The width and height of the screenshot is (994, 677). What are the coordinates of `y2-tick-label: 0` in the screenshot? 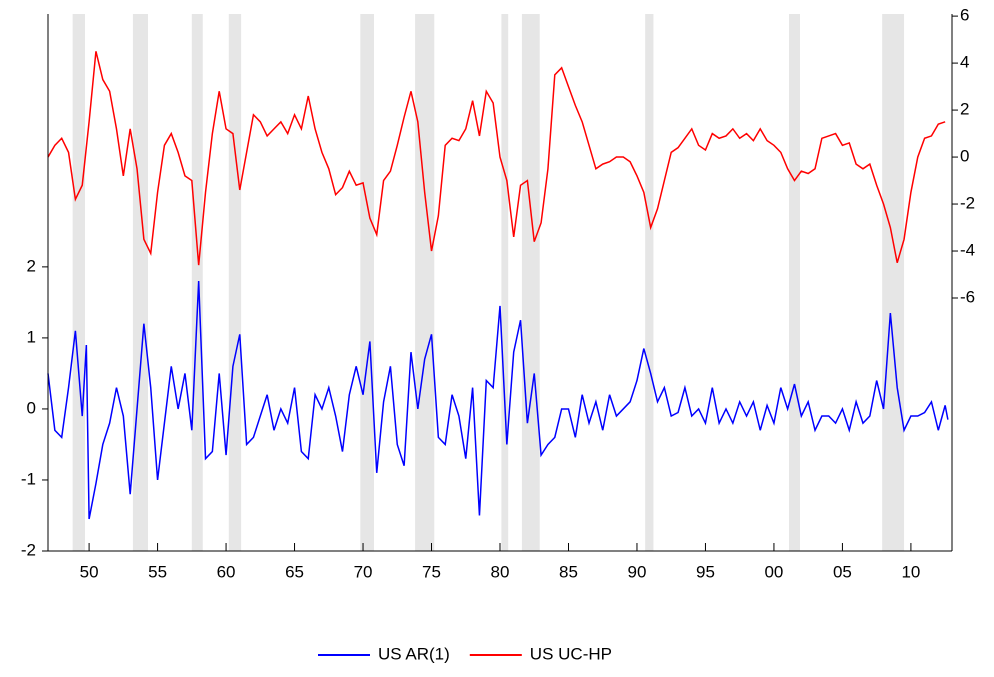 It's located at (964, 156).